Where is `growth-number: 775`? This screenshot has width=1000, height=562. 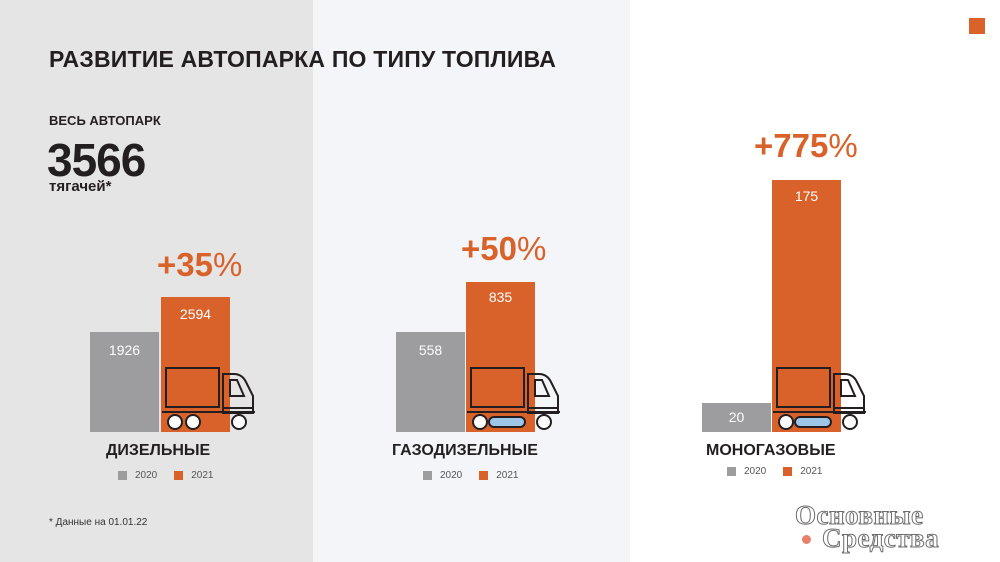 growth-number: 775 is located at coordinates (801, 145).